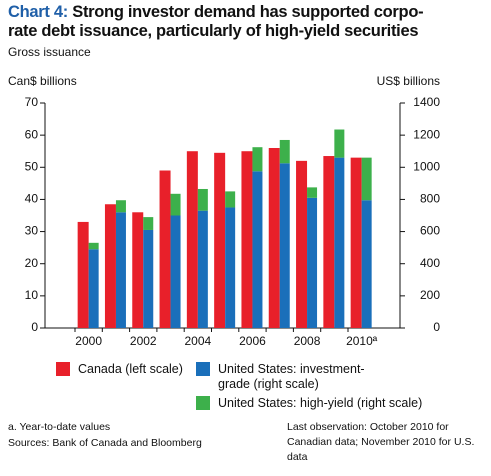 The image size is (491, 476). Describe the element at coordinates (362, 341) in the screenshot. I see `x-tick-label: 2010ª` at that location.